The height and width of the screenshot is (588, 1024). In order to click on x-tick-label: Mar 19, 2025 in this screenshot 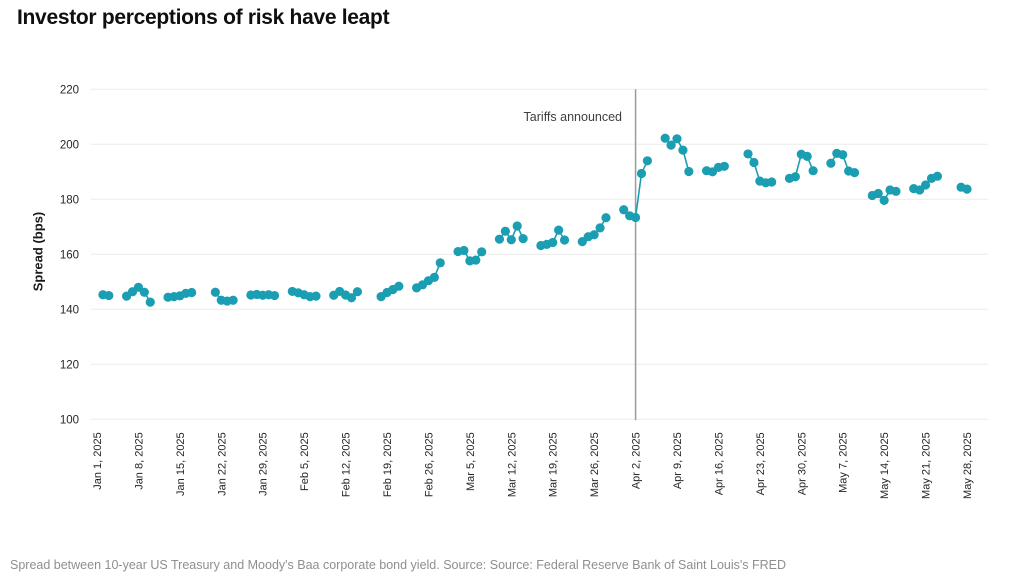, I will do `click(554, 464)`.